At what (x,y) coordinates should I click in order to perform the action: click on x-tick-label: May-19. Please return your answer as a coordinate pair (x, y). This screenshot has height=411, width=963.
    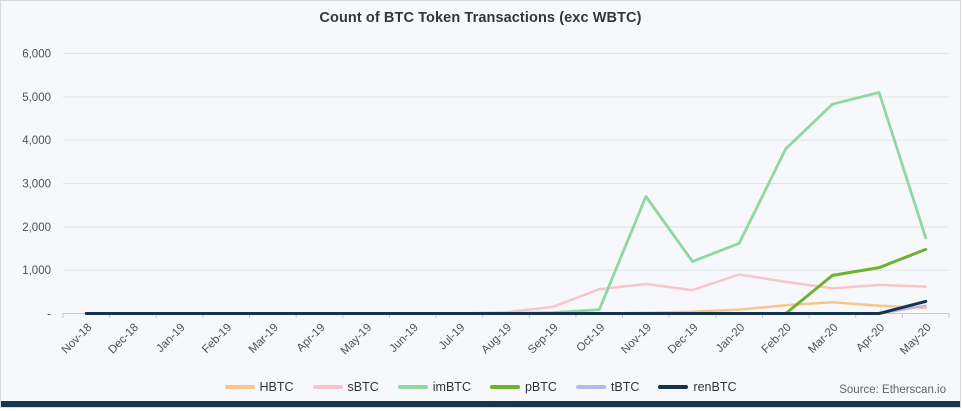
    Looking at the image, I should click on (357, 340).